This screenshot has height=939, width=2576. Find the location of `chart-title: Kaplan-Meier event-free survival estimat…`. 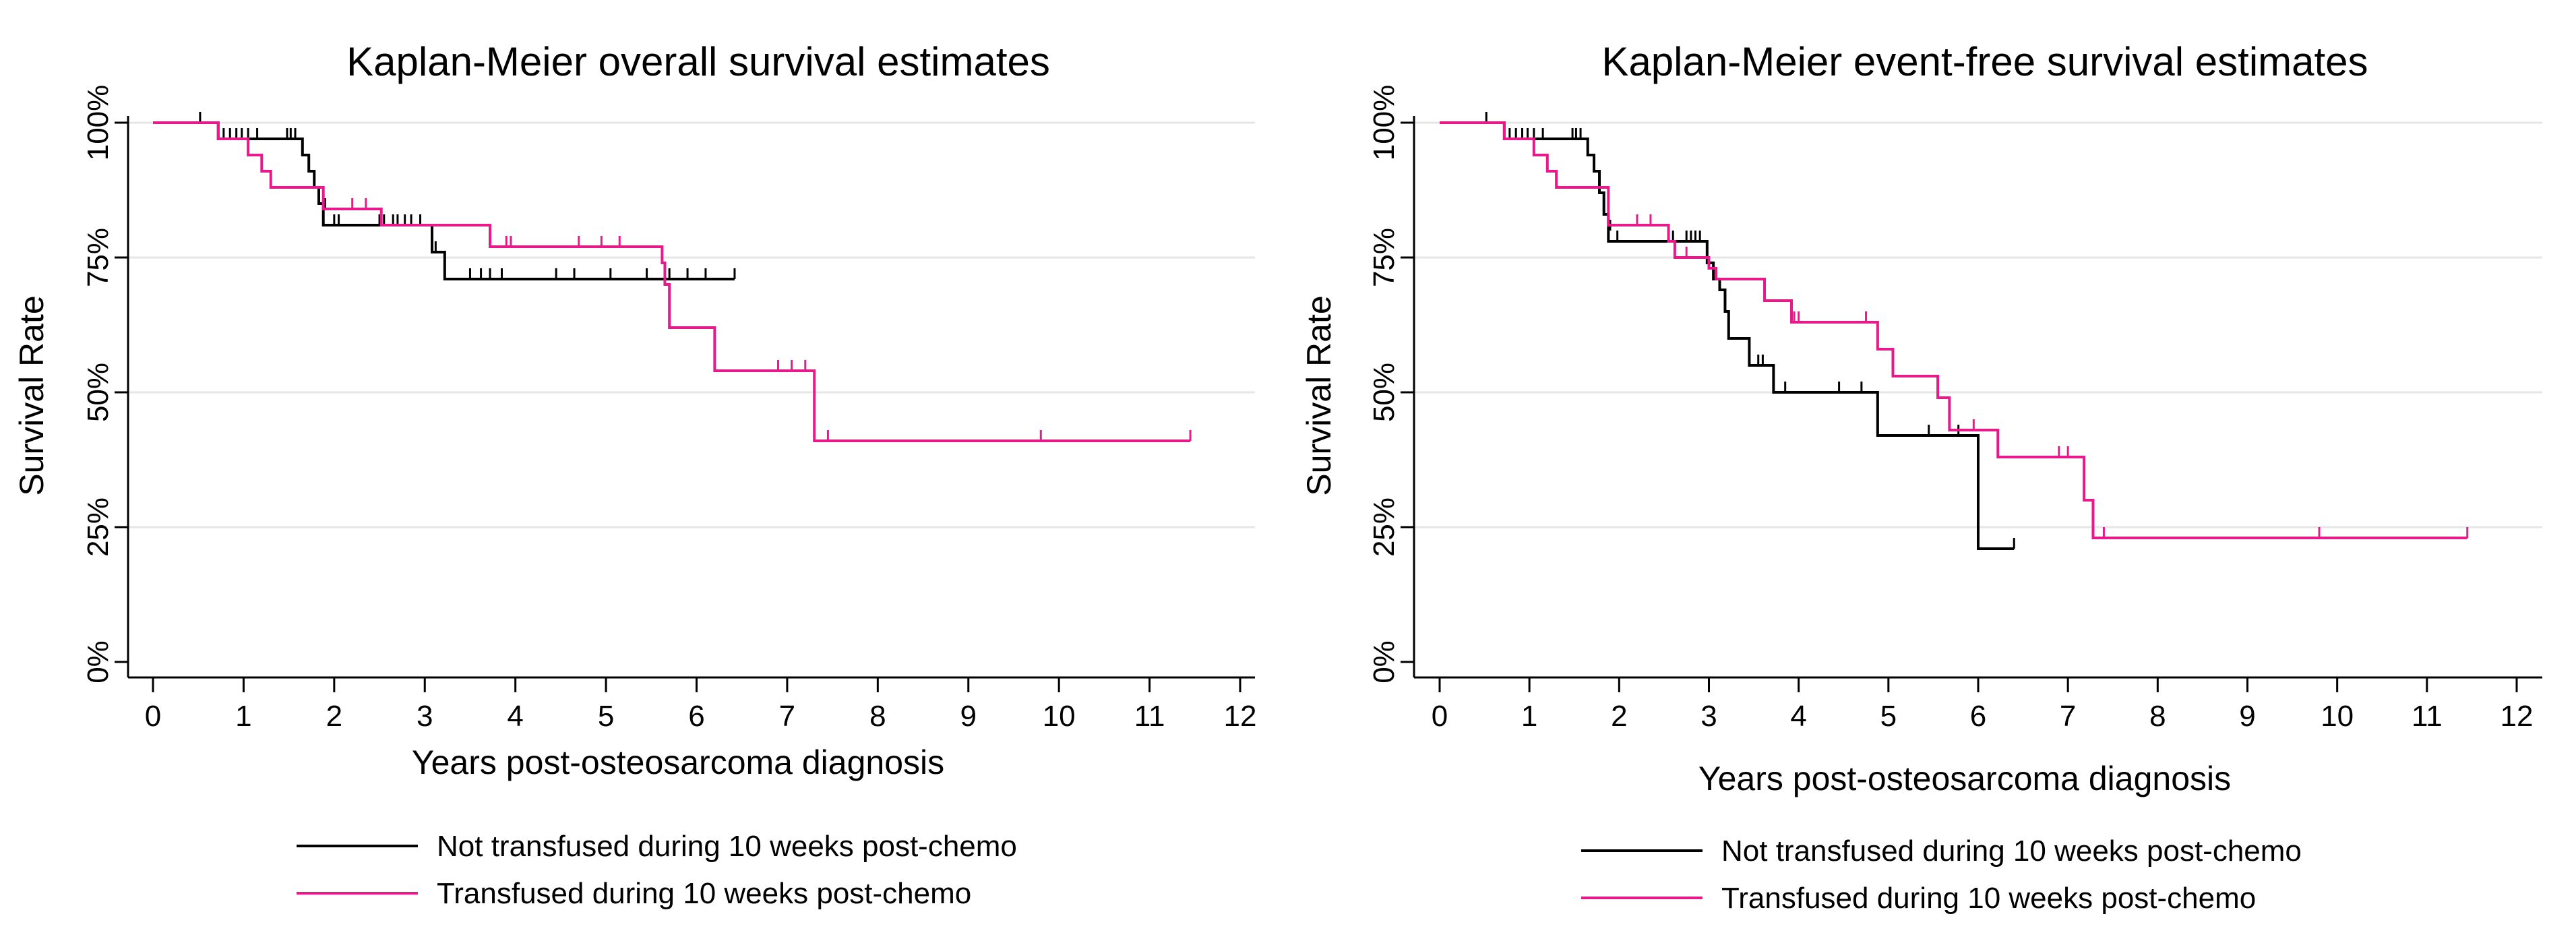

chart-title: Kaplan-Meier event-free survival estimat… is located at coordinates (1985, 61).